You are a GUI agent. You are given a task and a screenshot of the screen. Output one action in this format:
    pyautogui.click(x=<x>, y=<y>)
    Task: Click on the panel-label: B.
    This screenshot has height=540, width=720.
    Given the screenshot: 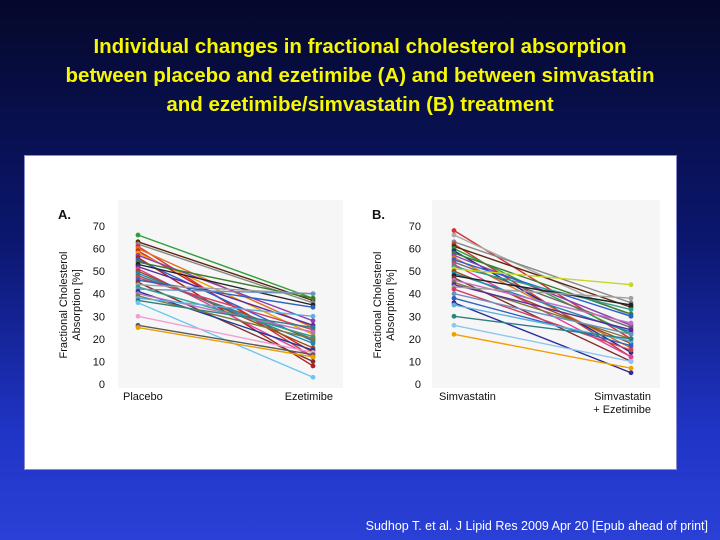 What is the action you would take?
    pyautogui.click(x=378, y=214)
    